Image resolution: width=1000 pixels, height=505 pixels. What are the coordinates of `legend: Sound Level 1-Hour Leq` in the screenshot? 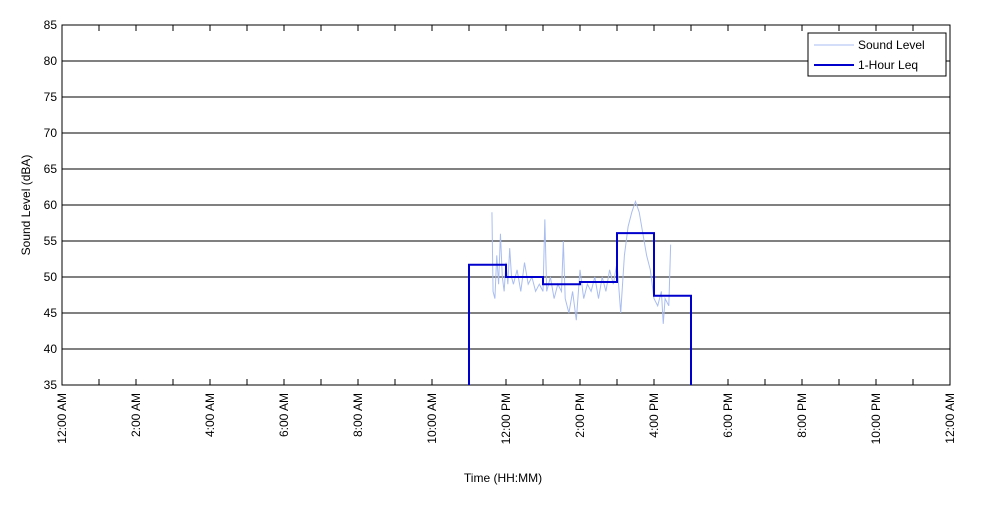 It's located at (877, 54).